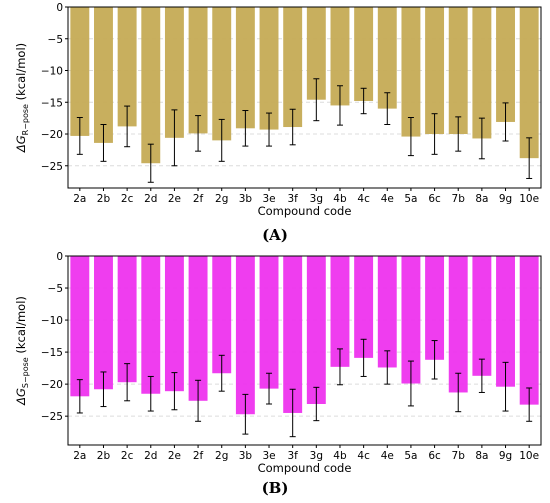 Image resolution: width=550 pixels, height=503 pixels. What do you see at coordinates (268, 199) in the screenshot?
I see `x-tick-label: 3e` at bounding box center [268, 199].